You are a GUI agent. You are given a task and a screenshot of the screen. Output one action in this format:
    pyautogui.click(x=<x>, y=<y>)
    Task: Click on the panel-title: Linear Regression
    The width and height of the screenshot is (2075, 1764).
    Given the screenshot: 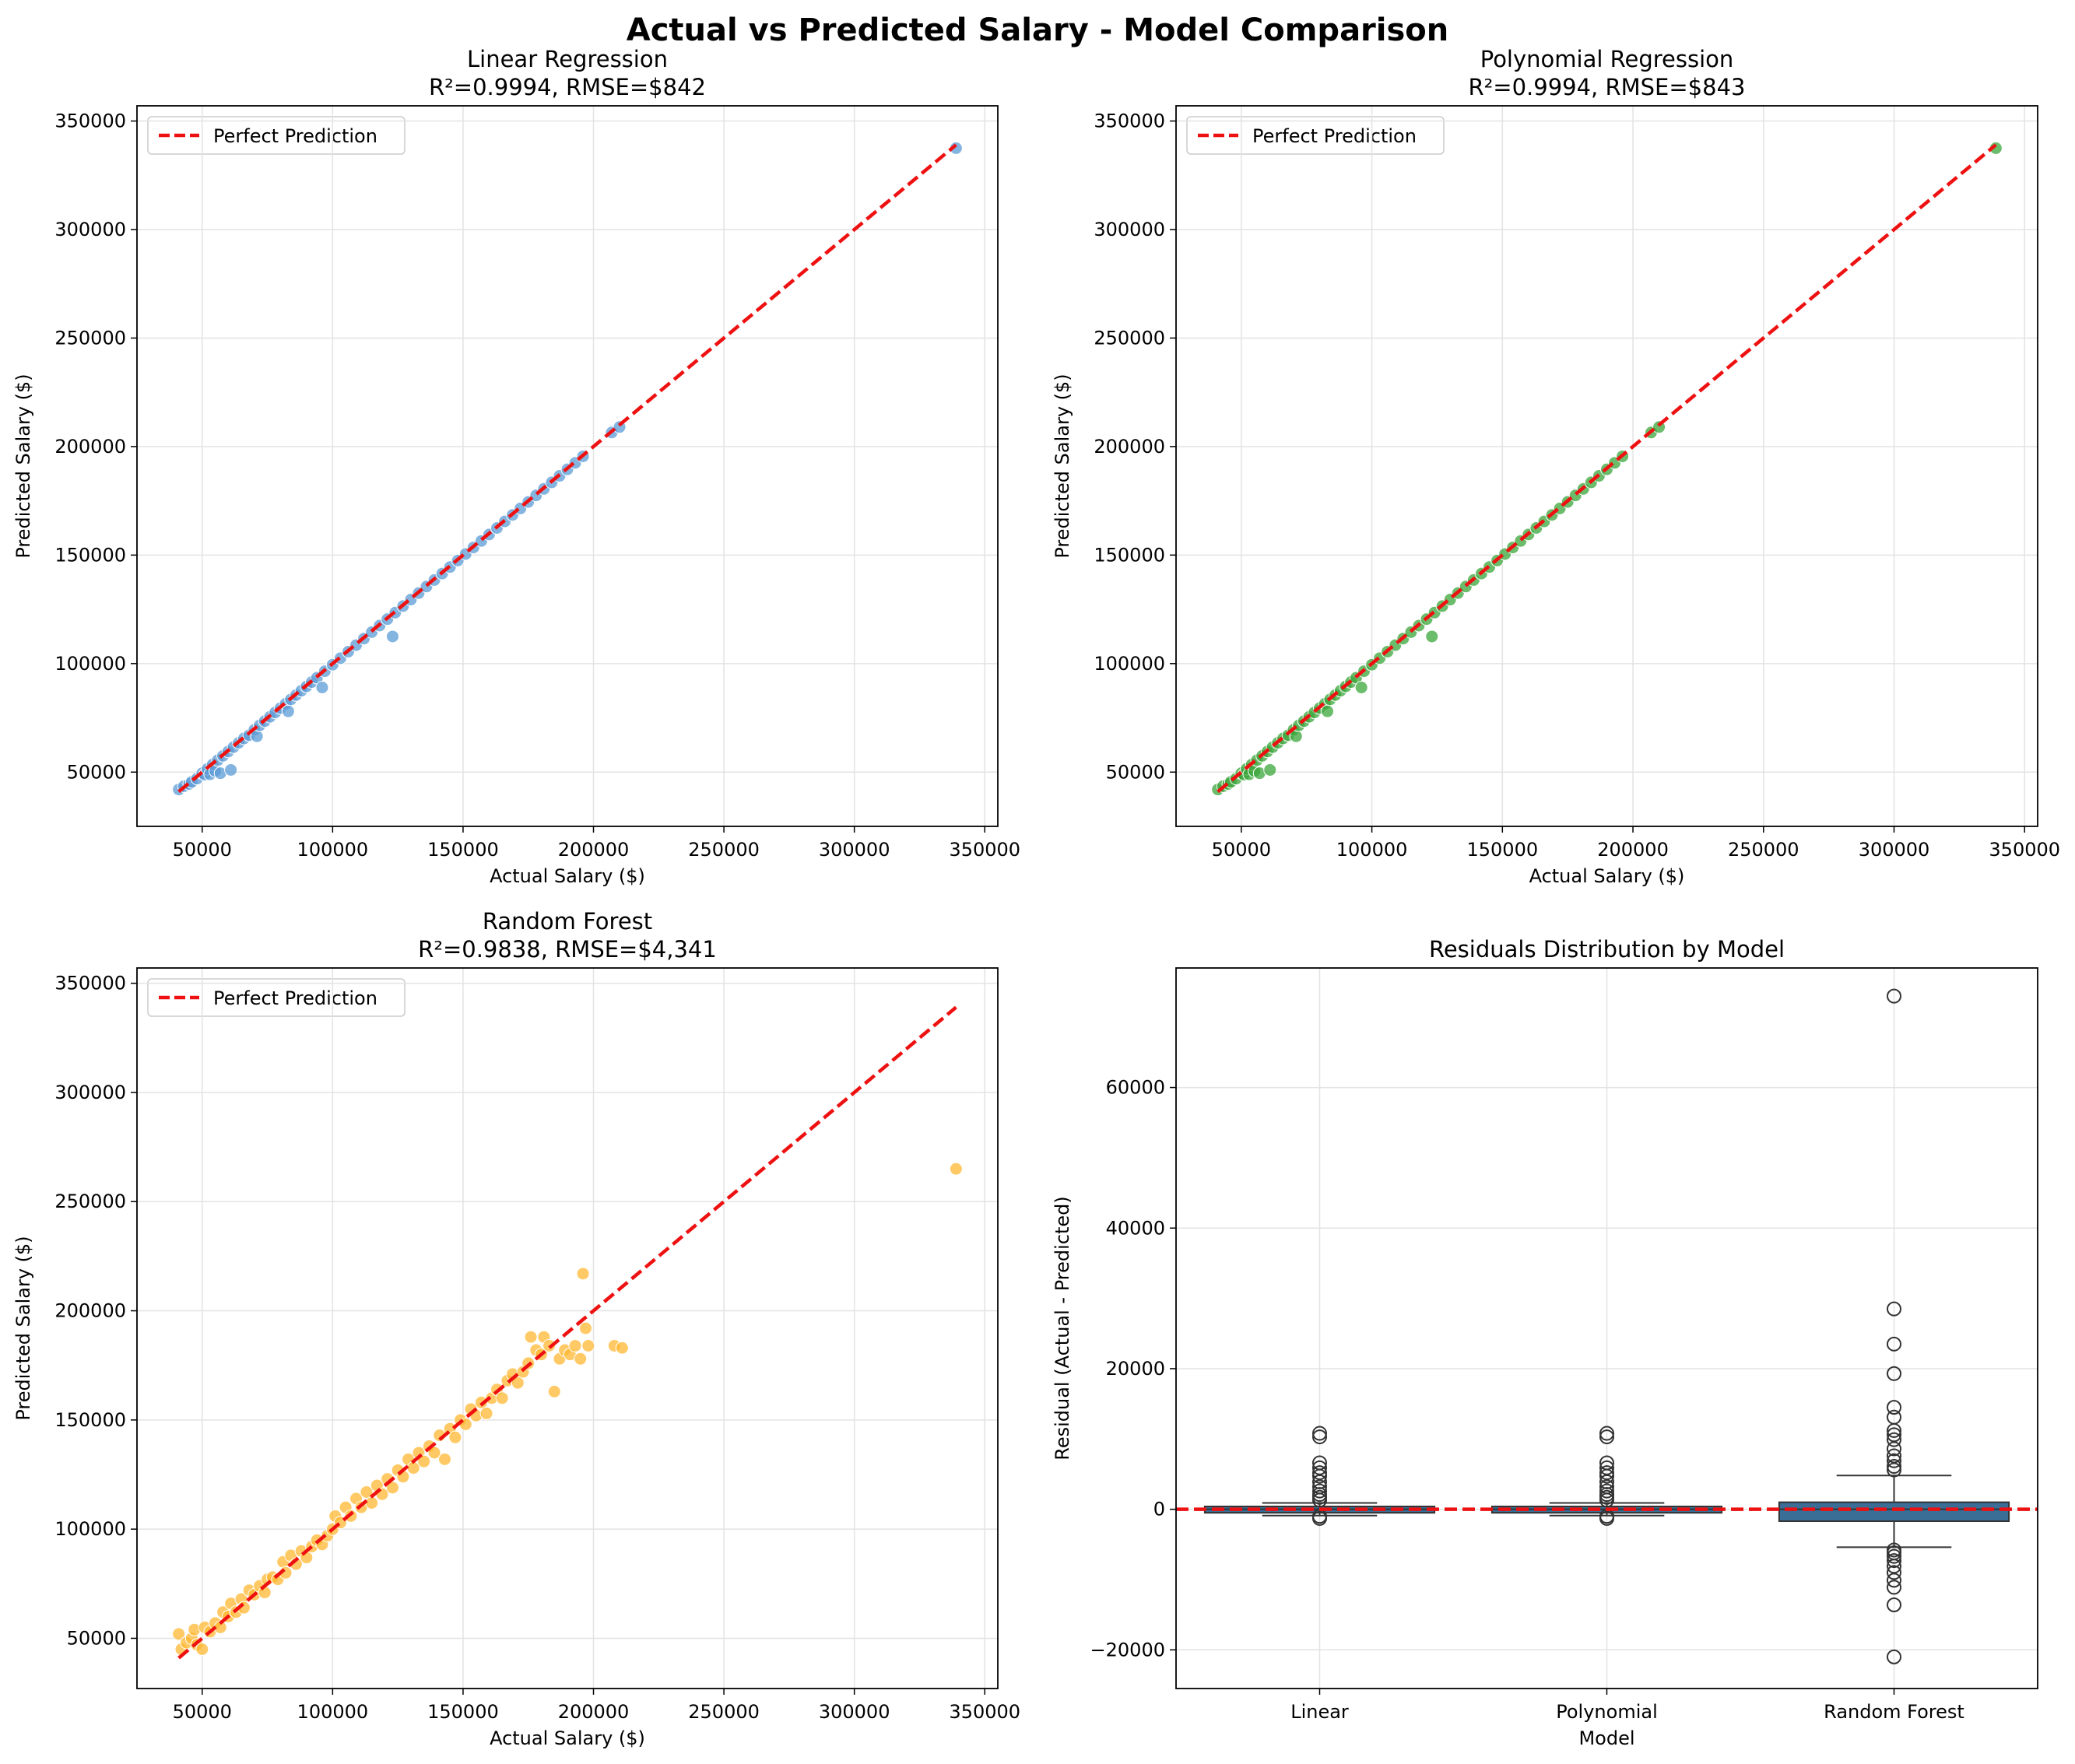 What is the action you would take?
    pyautogui.click(x=567, y=59)
    